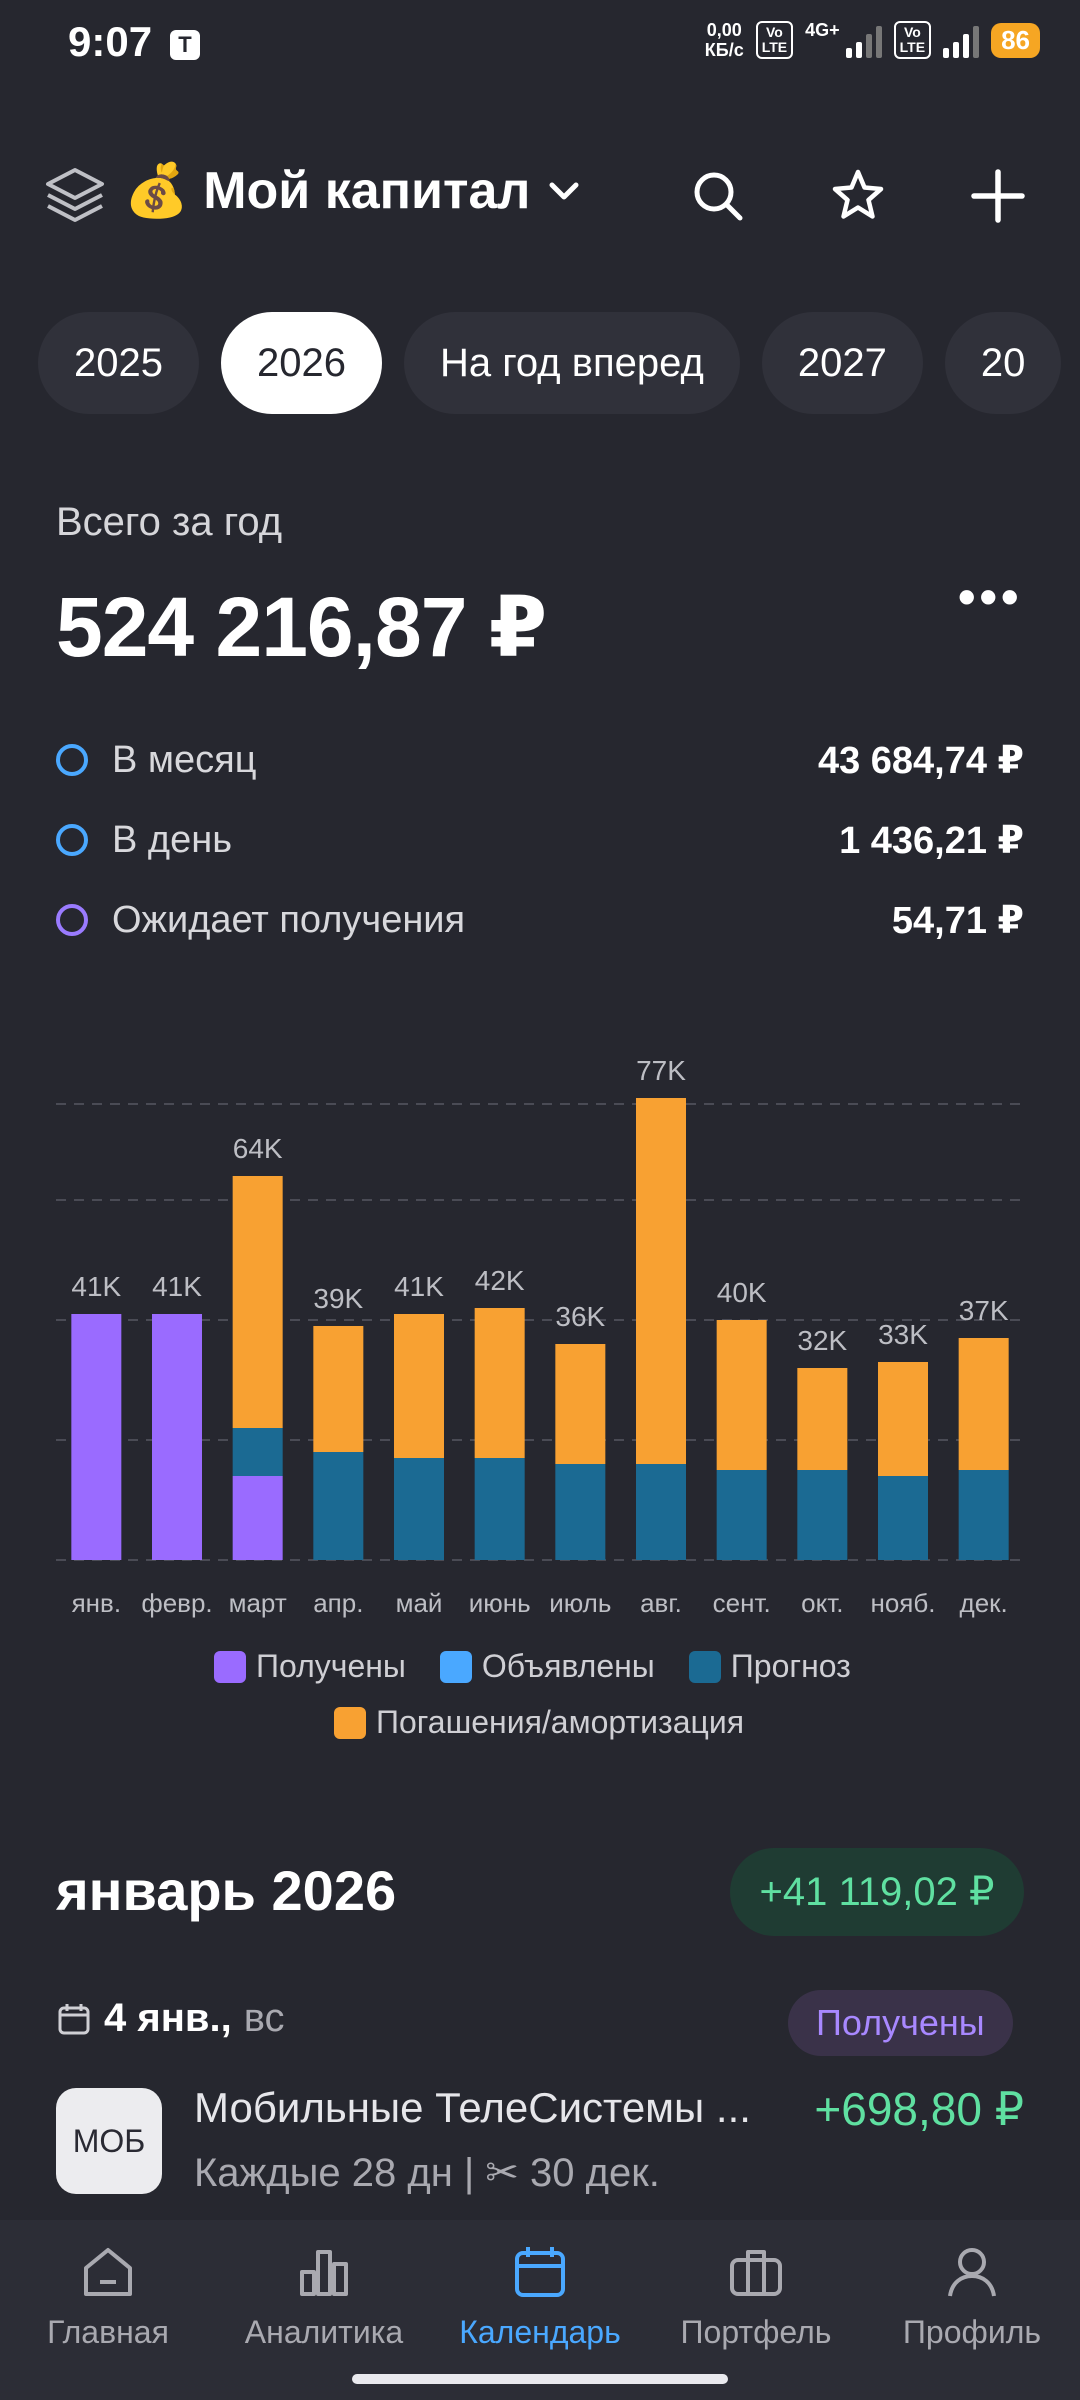 Image resolution: width=1080 pixels, height=2400 pixels. What do you see at coordinates (998, 196) in the screenshot?
I see `plus-icon` at bounding box center [998, 196].